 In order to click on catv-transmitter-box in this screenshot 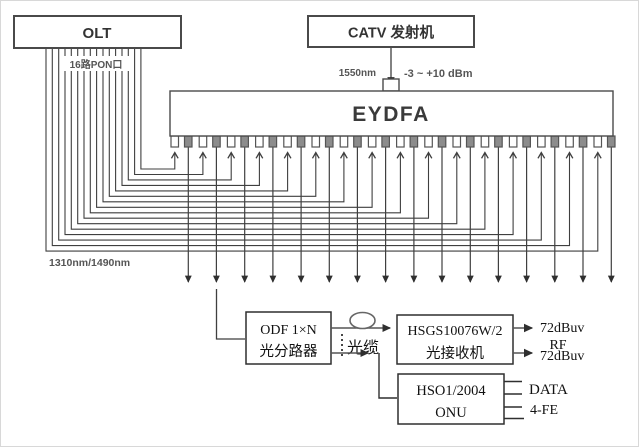, I will do `click(391, 31)`.